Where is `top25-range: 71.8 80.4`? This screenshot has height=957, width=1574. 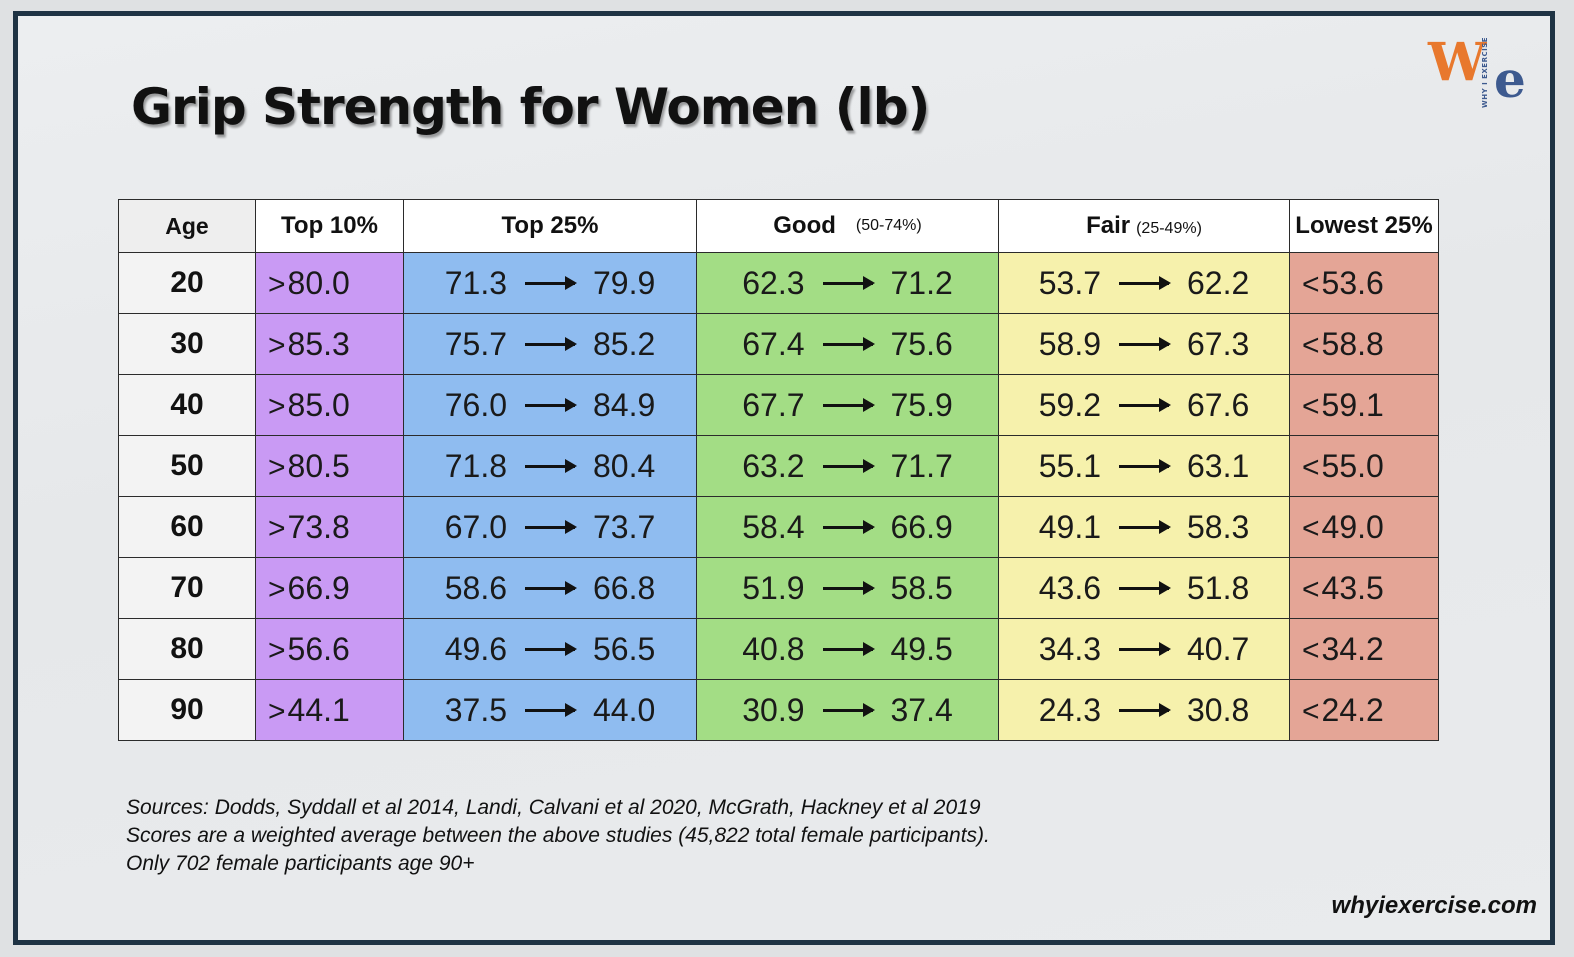
top25-range: 71.8 80.4 is located at coordinates (550, 466).